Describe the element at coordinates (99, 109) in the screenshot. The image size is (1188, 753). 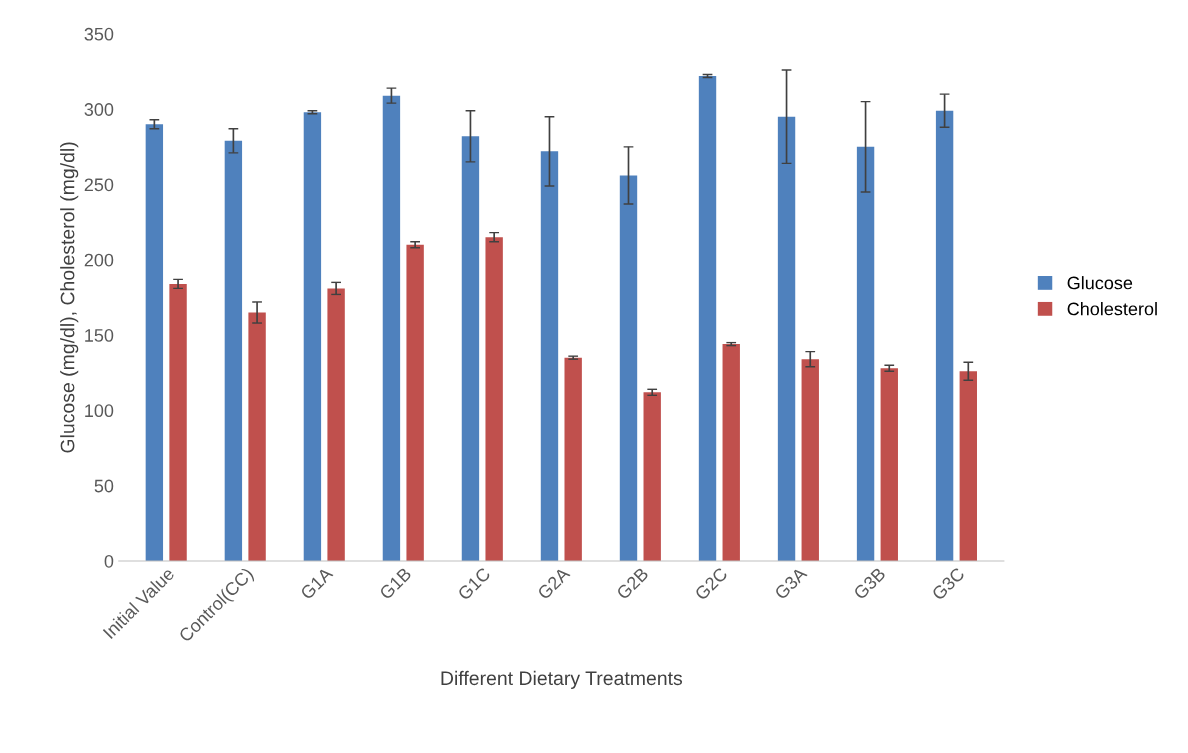
I see `y-tick-label: 300` at that location.